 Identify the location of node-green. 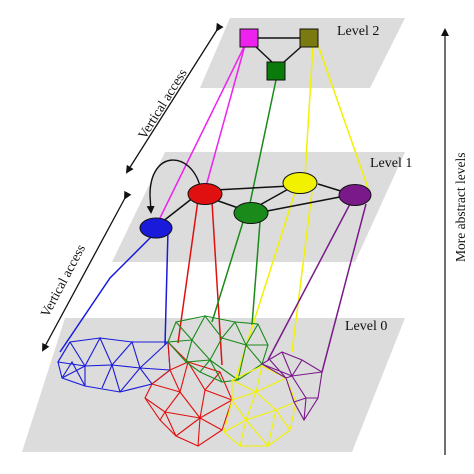
(251, 213).